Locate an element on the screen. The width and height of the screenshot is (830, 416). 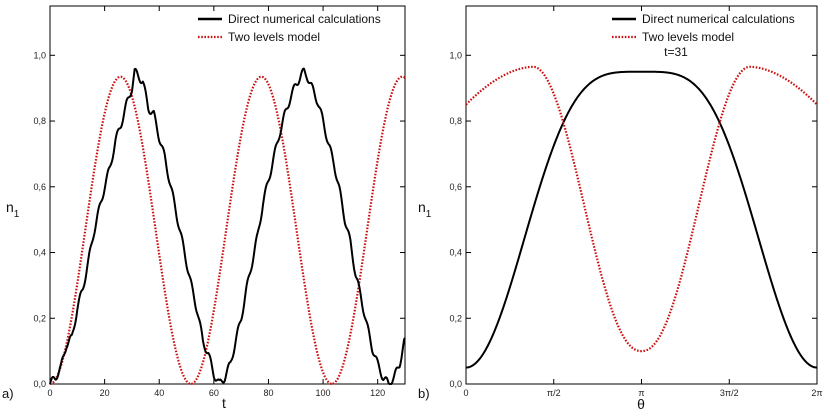
legend-label-direct-b: Direct numerical calculations is located at coordinates (718, 19).